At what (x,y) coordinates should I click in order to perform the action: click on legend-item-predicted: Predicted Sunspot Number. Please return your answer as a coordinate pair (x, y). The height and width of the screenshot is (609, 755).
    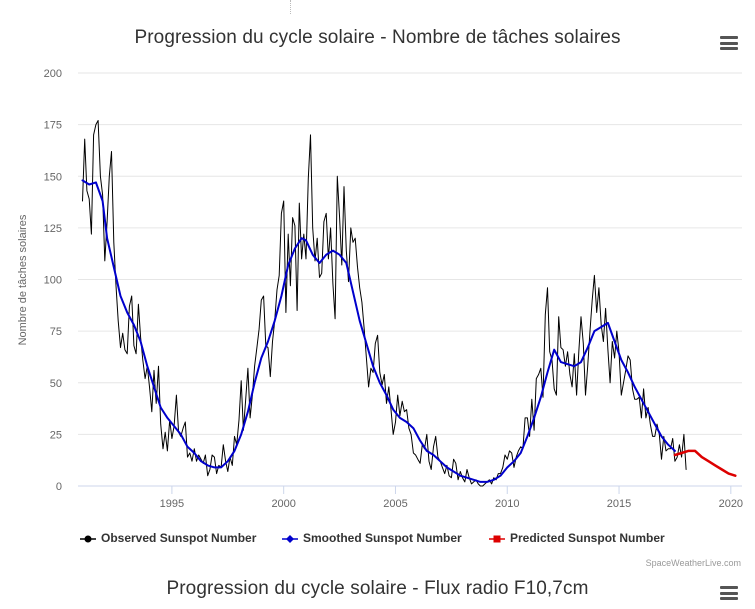
    Looking at the image, I should click on (577, 538).